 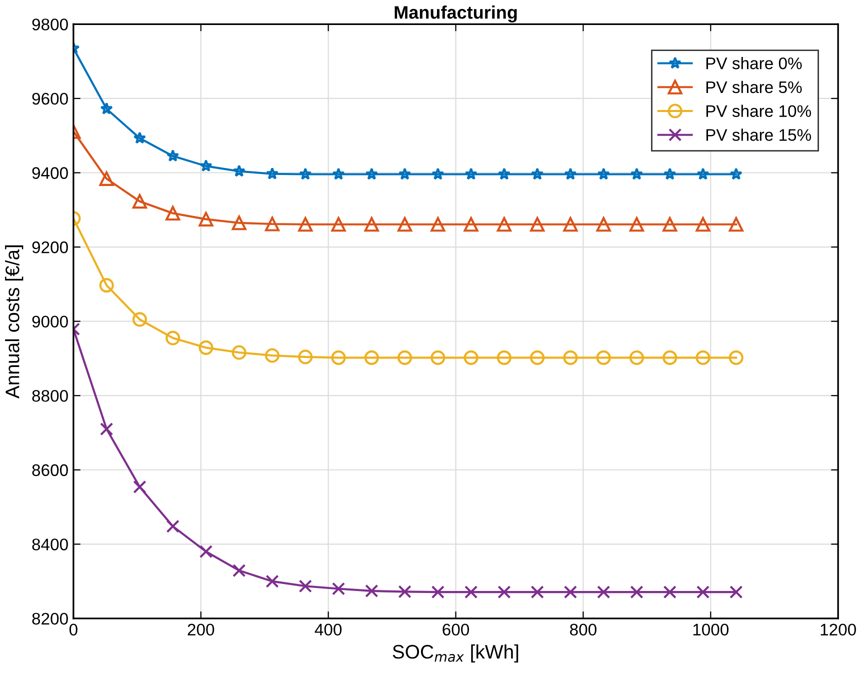 What do you see at coordinates (838, 630) in the screenshot?
I see `x-tick-label: 1200` at bounding box center [838, 630].